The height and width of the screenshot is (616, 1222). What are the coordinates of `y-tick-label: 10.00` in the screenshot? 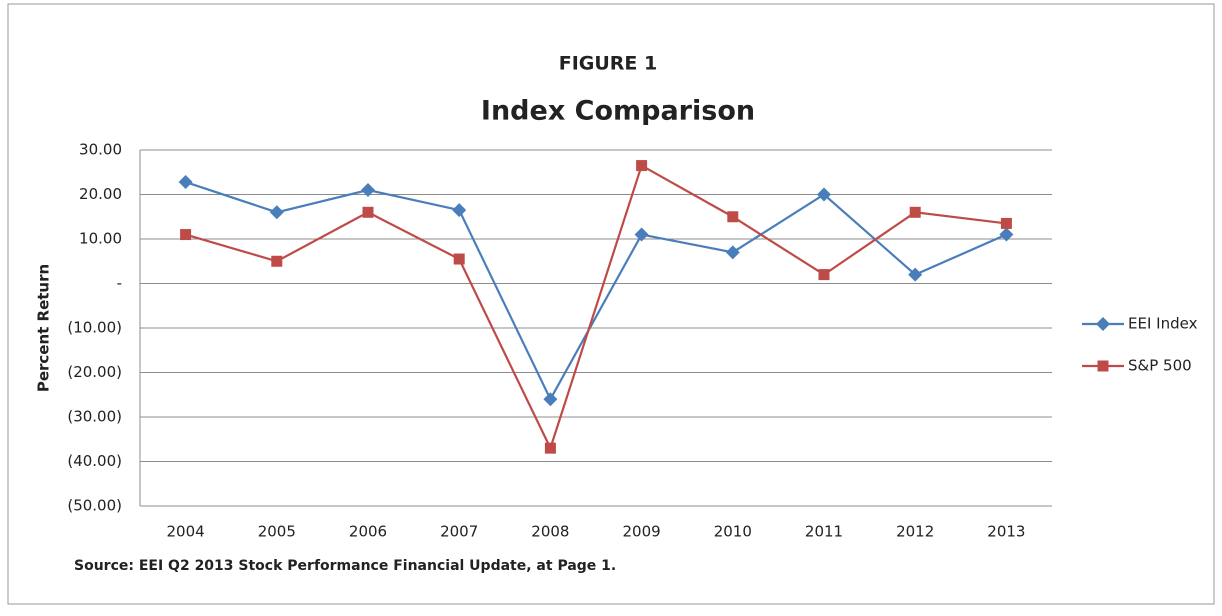 It's located at (100, 239).